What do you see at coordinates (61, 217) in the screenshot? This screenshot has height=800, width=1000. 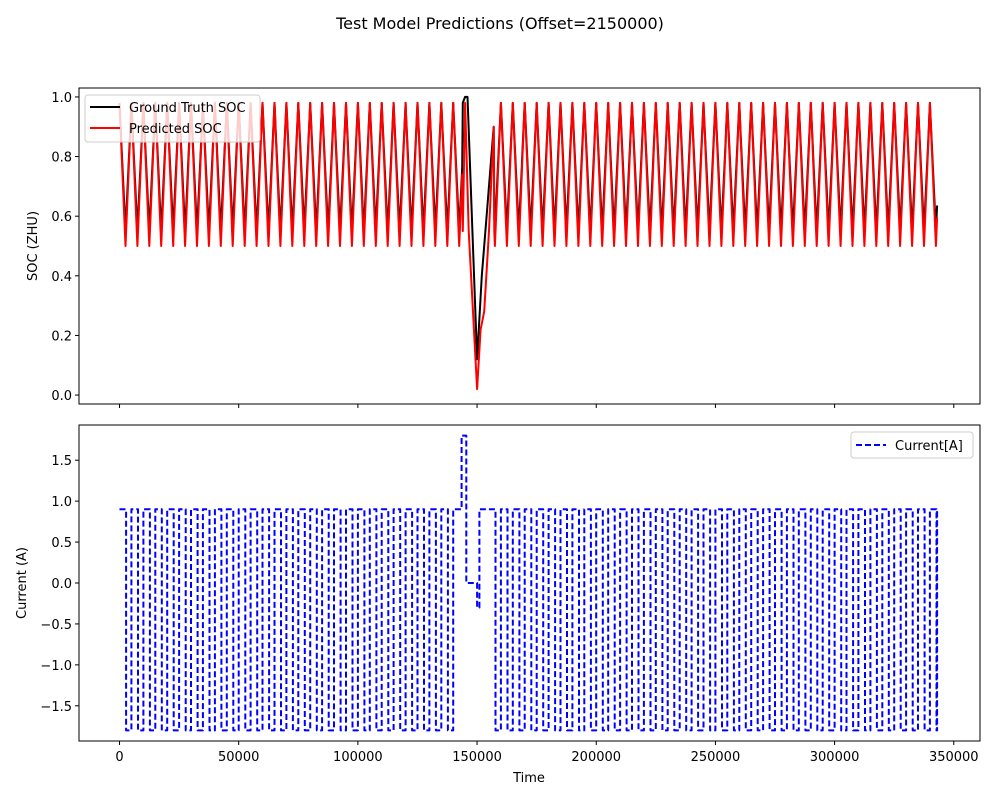 I see `soc-y-tick-label: 0.6` at bounding box center [61, 217].